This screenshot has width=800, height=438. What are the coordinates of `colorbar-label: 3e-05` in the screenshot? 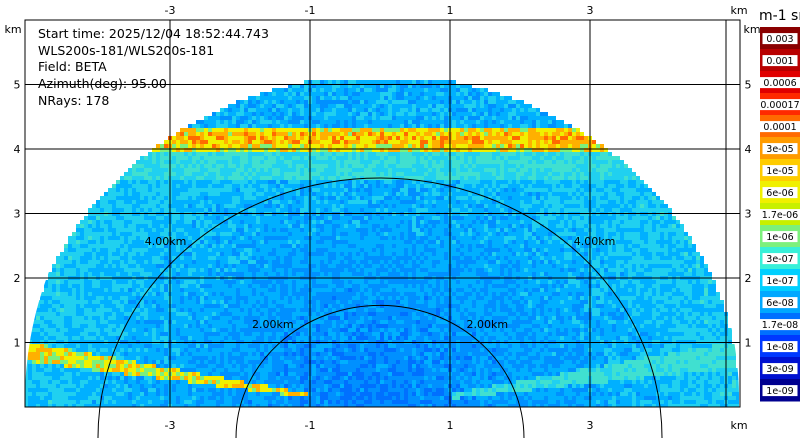 It's located at (779, 149).